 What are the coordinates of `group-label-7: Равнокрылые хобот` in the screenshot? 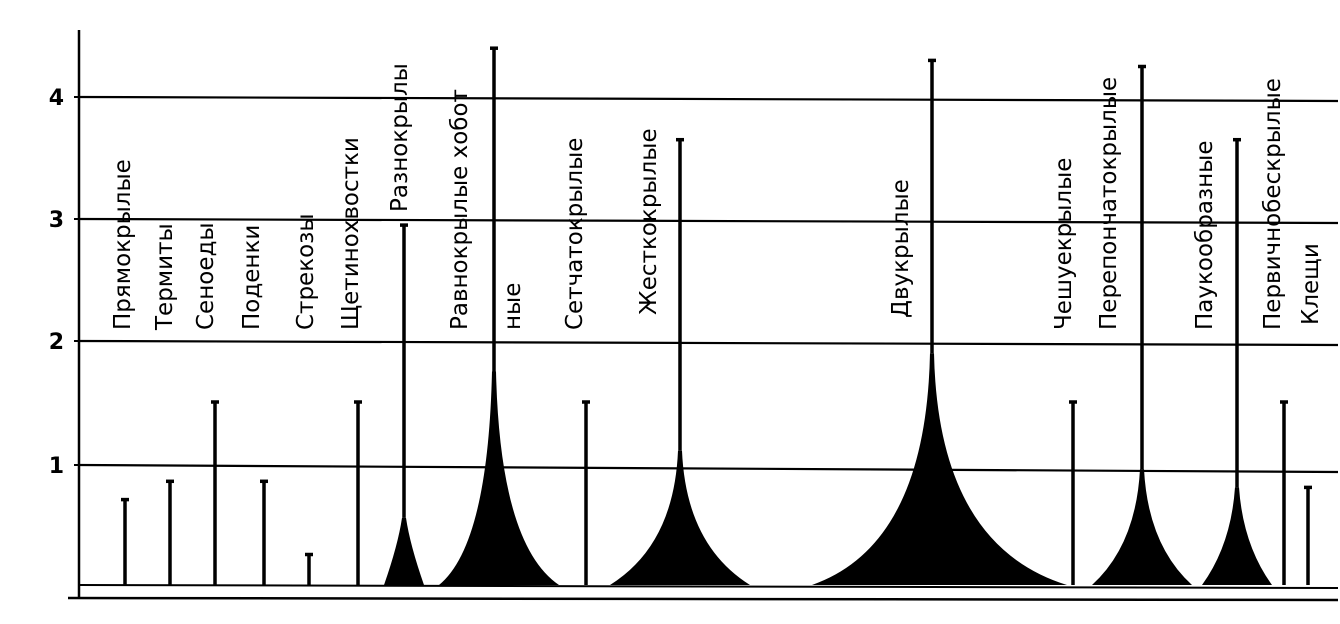 It's located at (460, 209).